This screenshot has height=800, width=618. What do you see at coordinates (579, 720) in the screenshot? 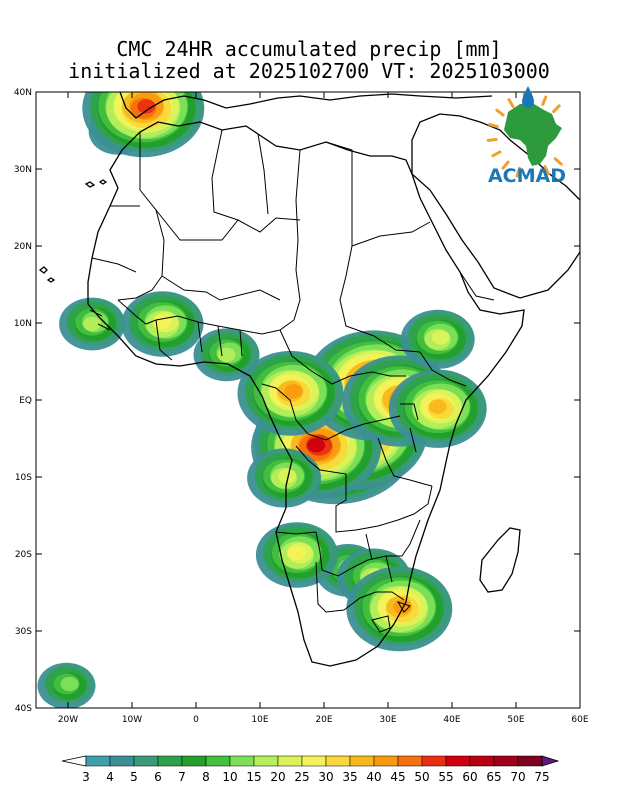
I see `lon-tick-label: 60E` at bounding box center [579, 720].